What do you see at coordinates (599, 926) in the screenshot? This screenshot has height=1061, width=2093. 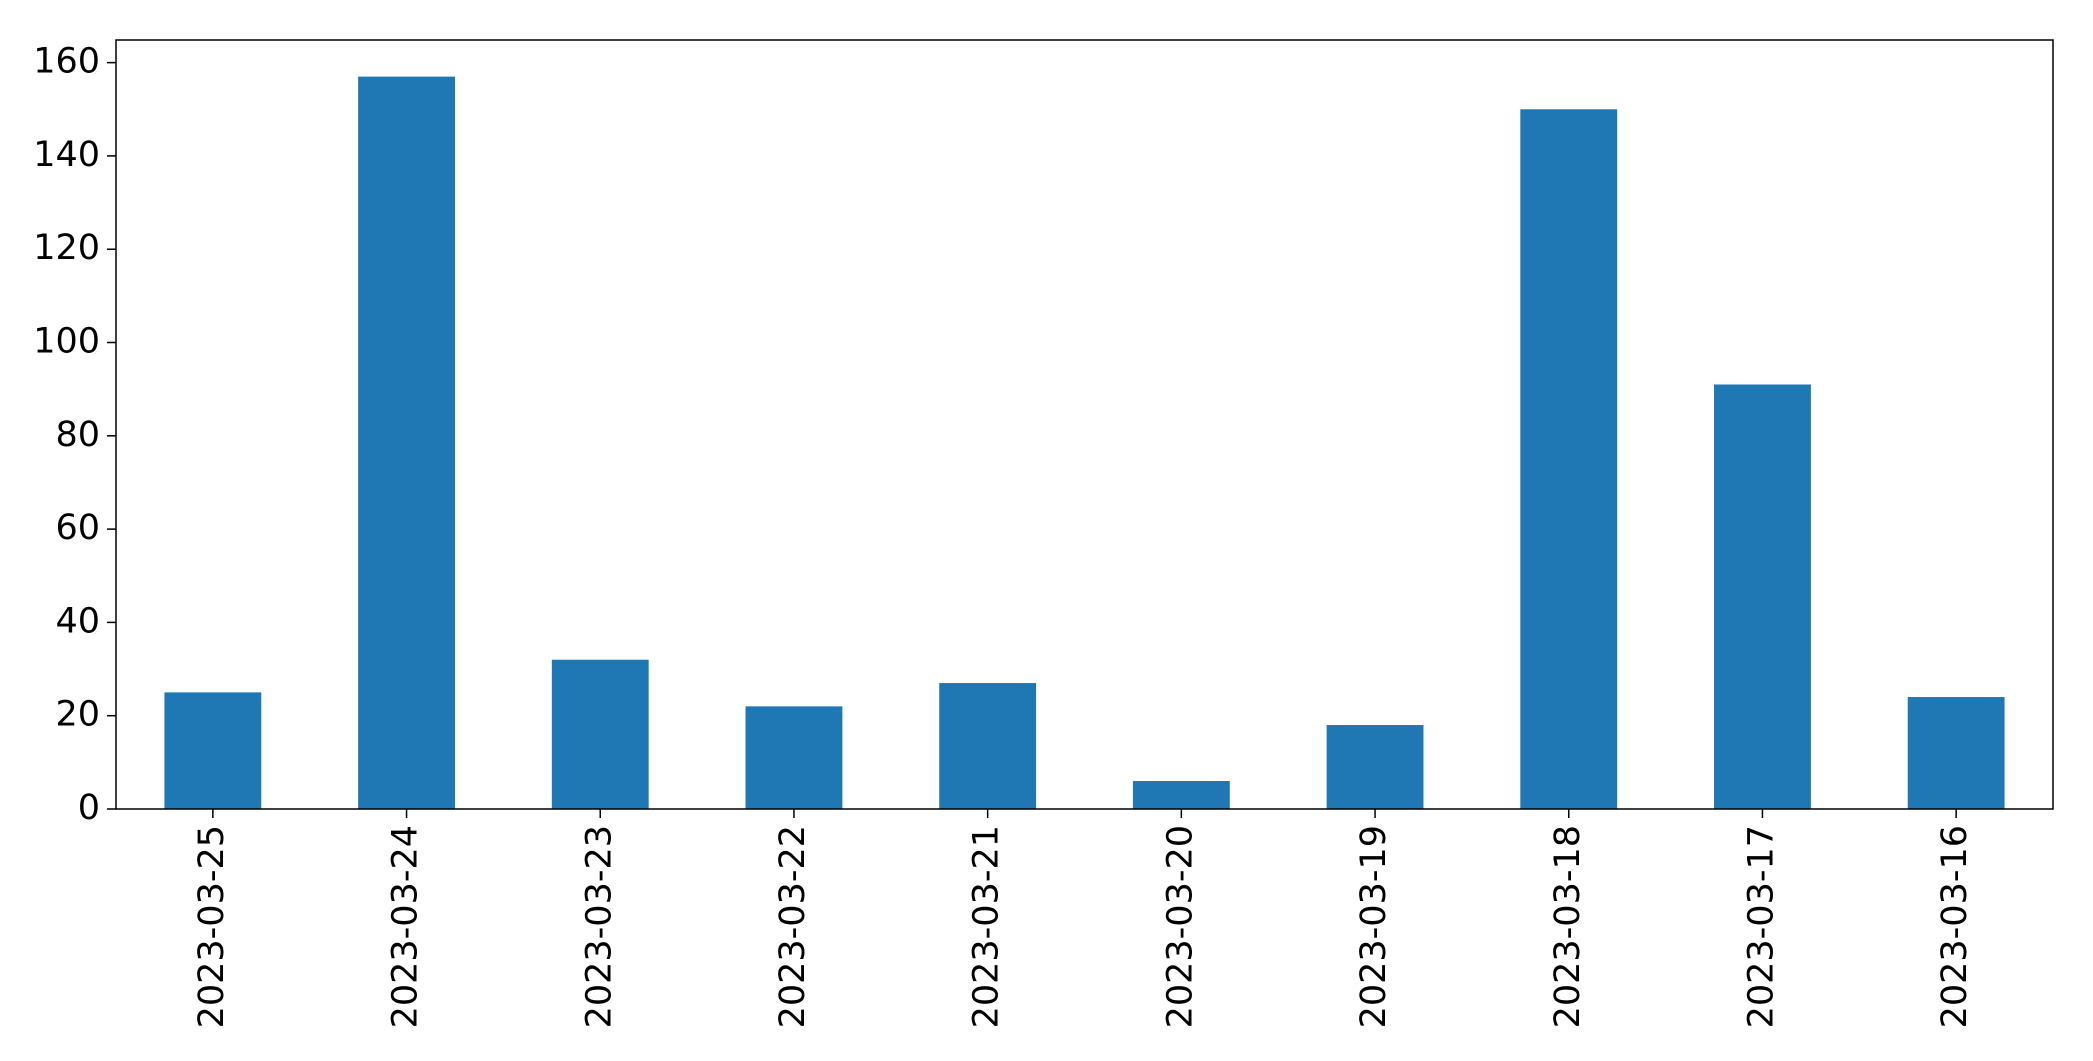 I see `x-tick-label: 2023-03-23` at bounding box center [599, 926].